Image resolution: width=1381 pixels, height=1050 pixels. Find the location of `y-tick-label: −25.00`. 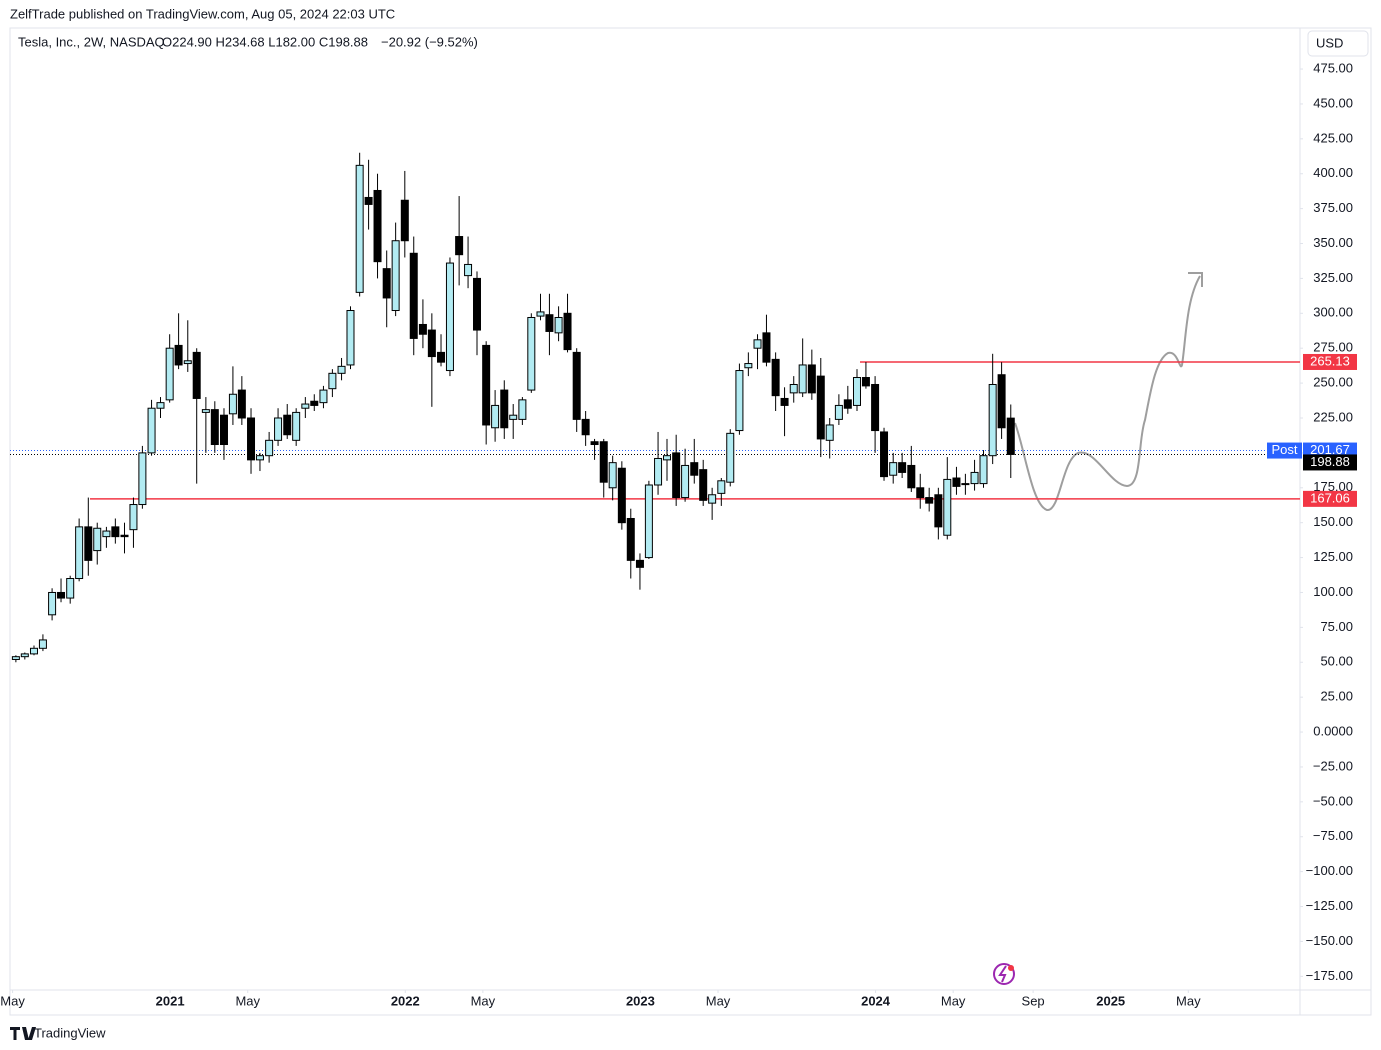

y-tick-label: −25.00 is located at coordinates (1333, 765).